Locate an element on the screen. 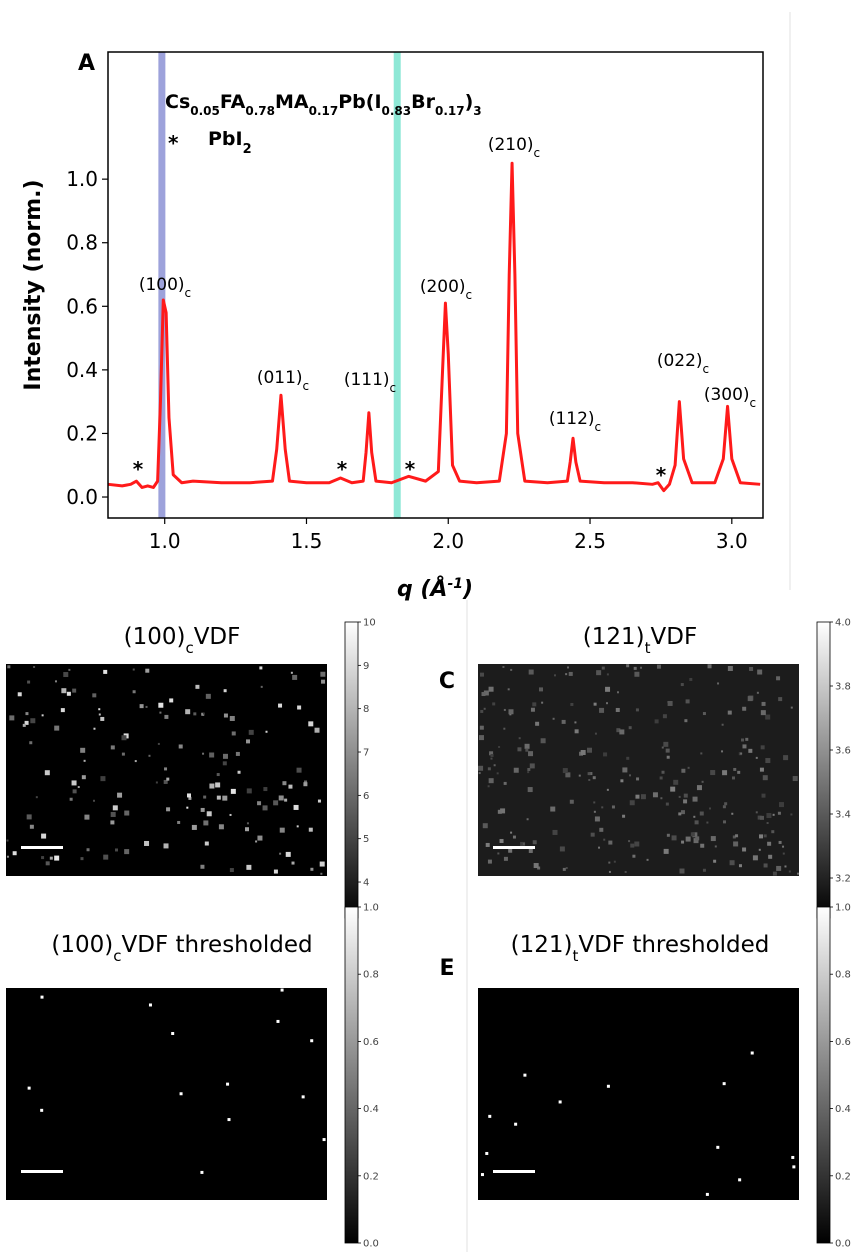 The width and height of the screenshot is (859, 1252). y-tick-label: 0.0 is located at coordinates (82, 497).